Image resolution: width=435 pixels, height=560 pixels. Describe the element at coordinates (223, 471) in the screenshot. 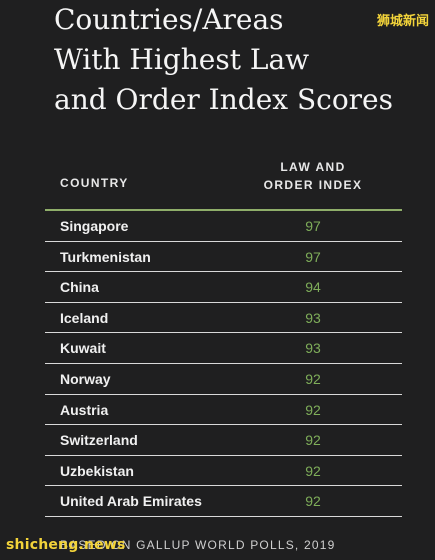

I see `table-row: Uzbekistan 92` at that location.